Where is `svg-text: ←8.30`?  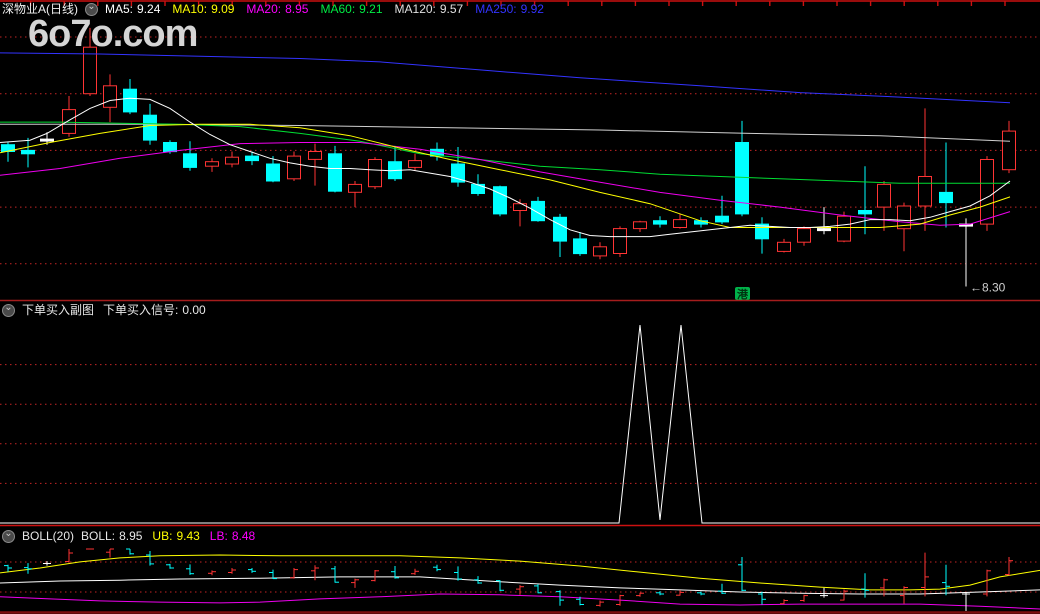
svg-text: ←8.30 is located at coordinates (988, 287).